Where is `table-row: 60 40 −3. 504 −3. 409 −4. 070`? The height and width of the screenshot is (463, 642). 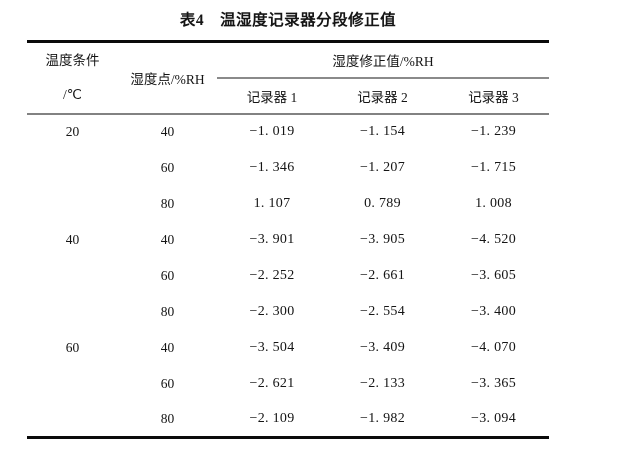 table-row: 60 40 −3. 504 −3. 409 −4. 070 is located at coordinates (288, 348).